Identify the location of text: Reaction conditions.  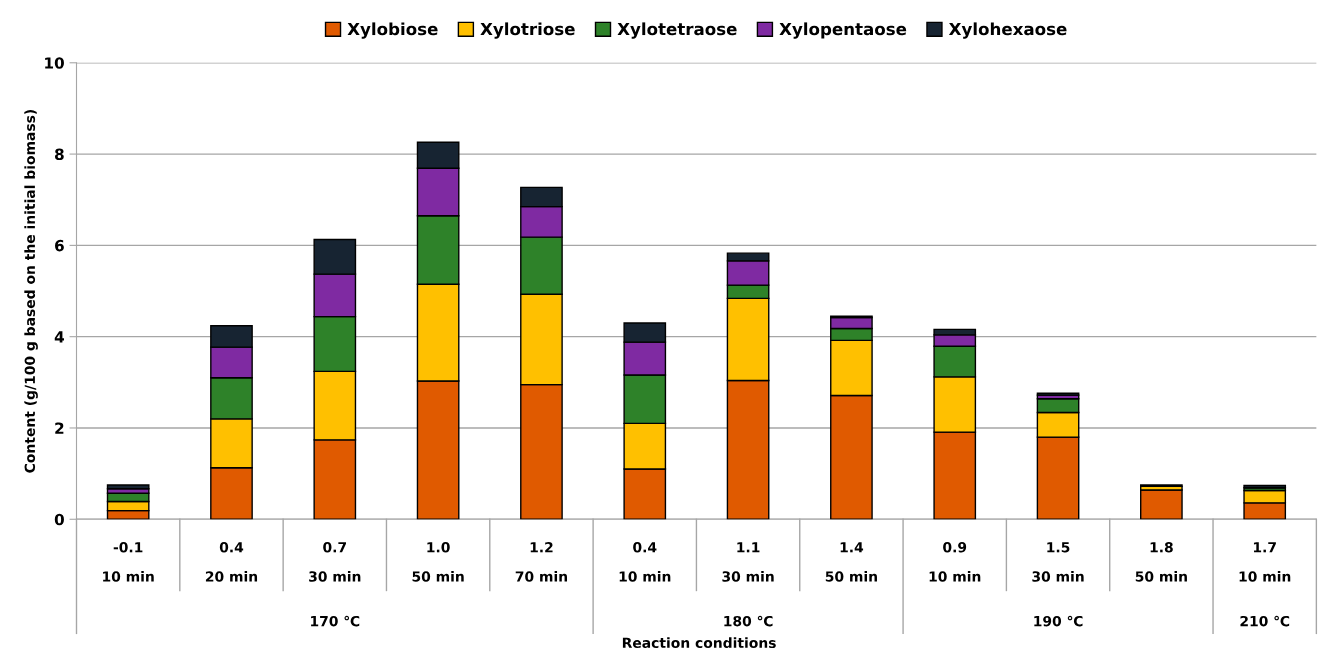
(699, 643).